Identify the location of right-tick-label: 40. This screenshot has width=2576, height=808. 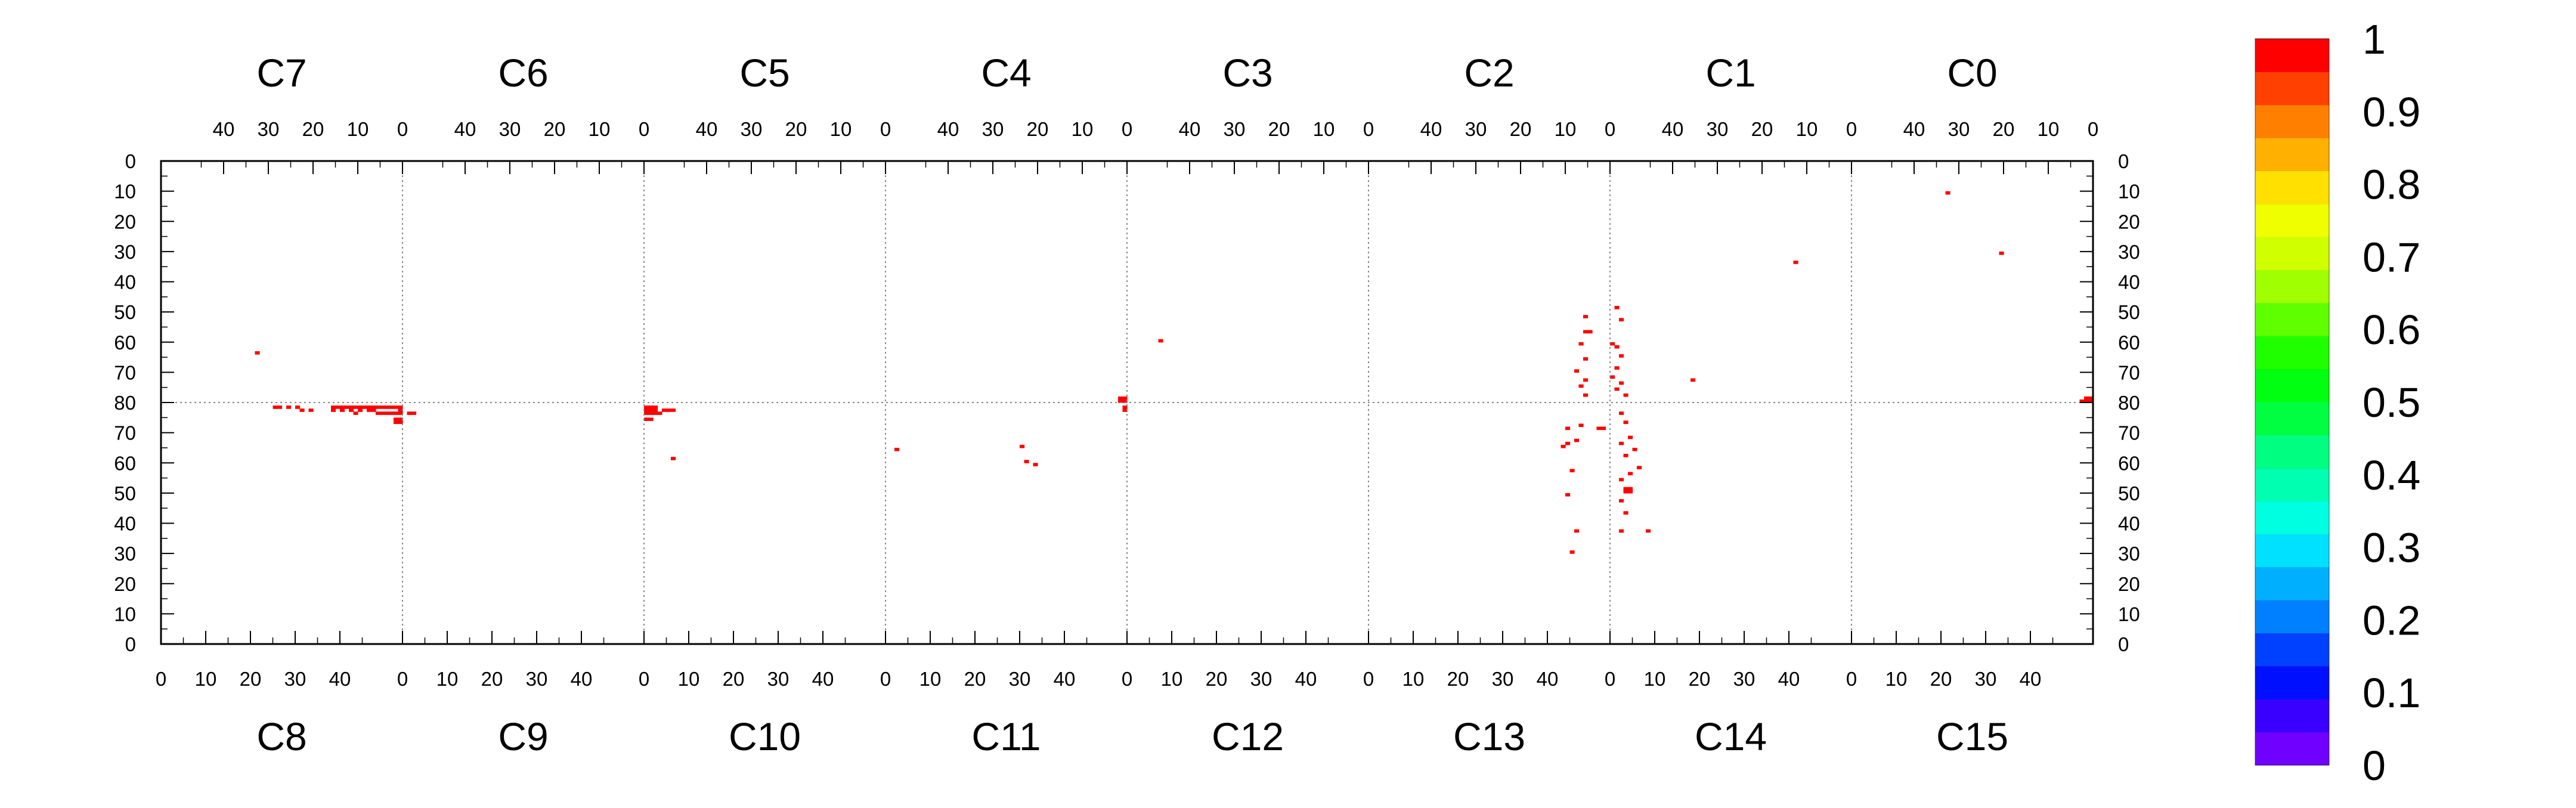
(2129, 282).